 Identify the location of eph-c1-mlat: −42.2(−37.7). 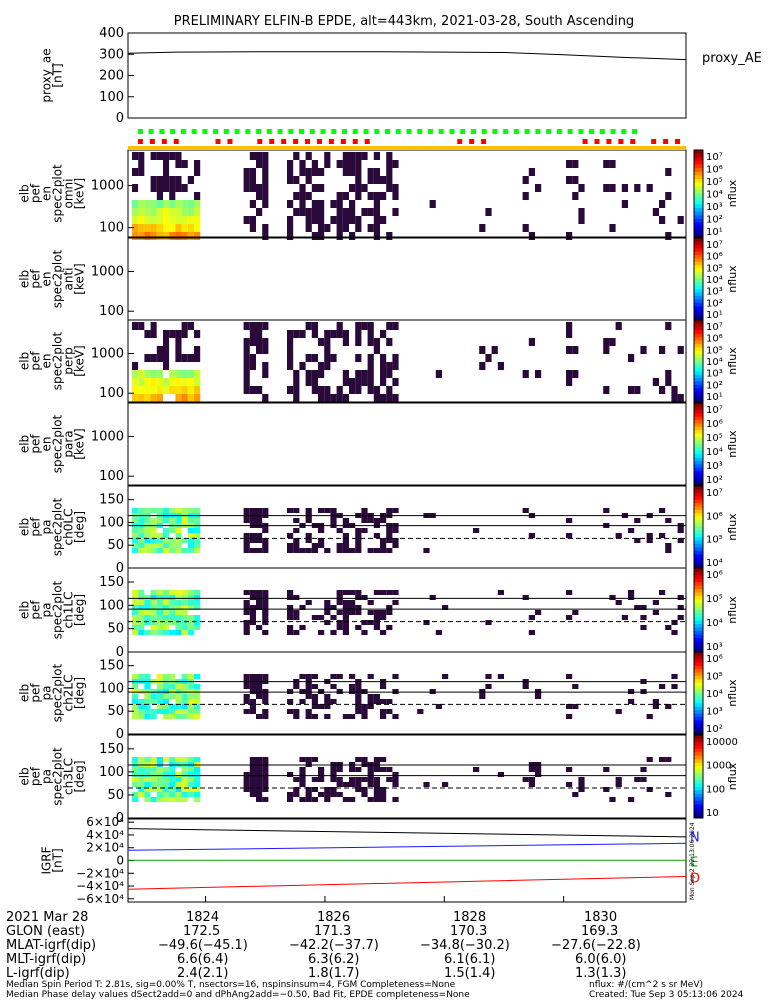
(334, 945).